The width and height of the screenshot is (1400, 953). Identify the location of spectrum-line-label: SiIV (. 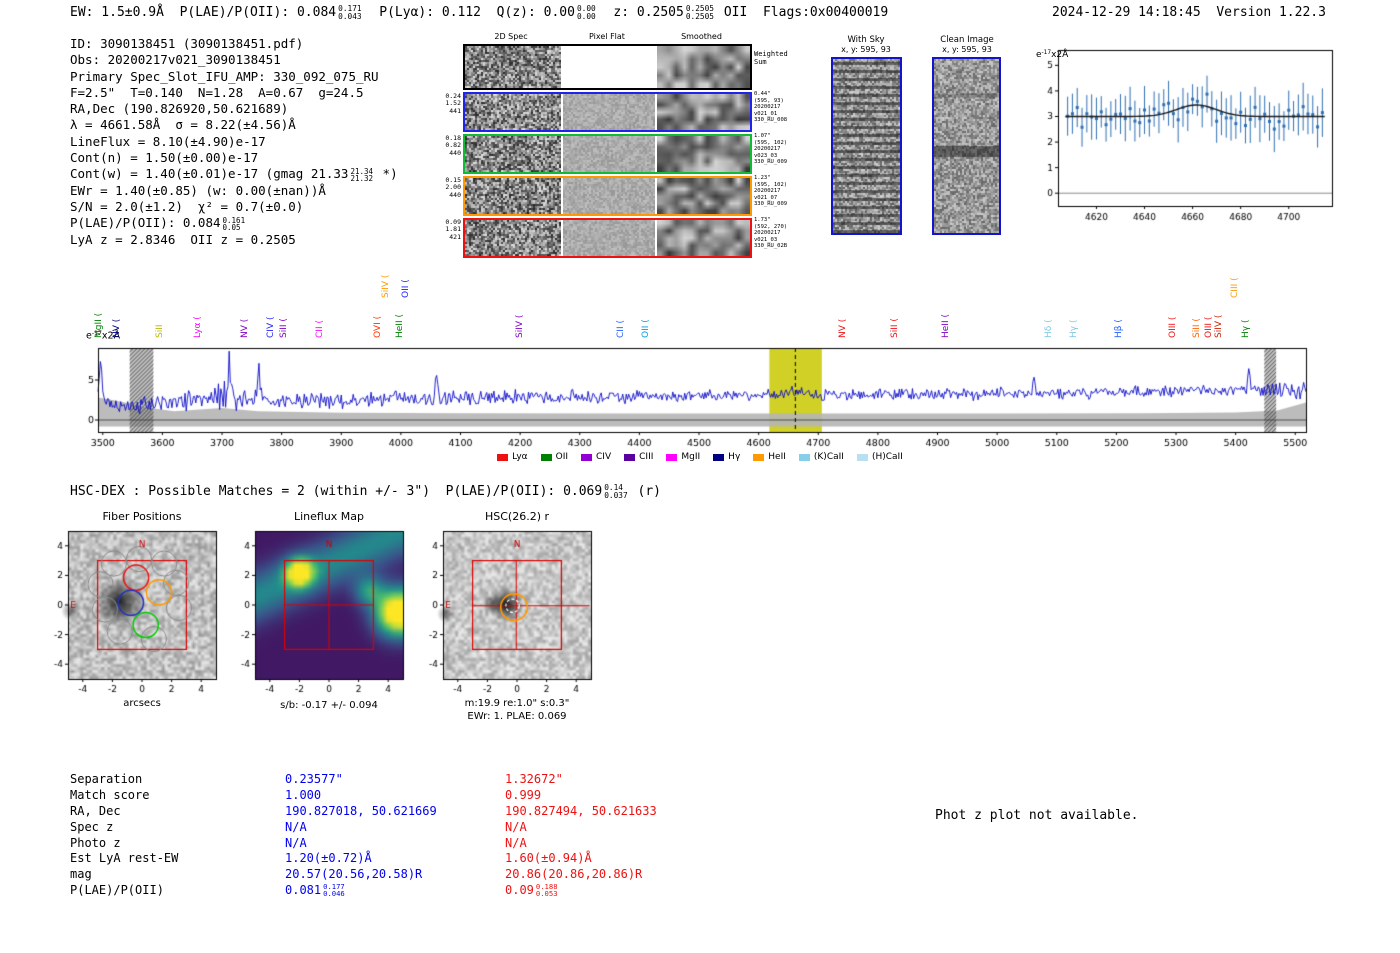
(1218, 326).